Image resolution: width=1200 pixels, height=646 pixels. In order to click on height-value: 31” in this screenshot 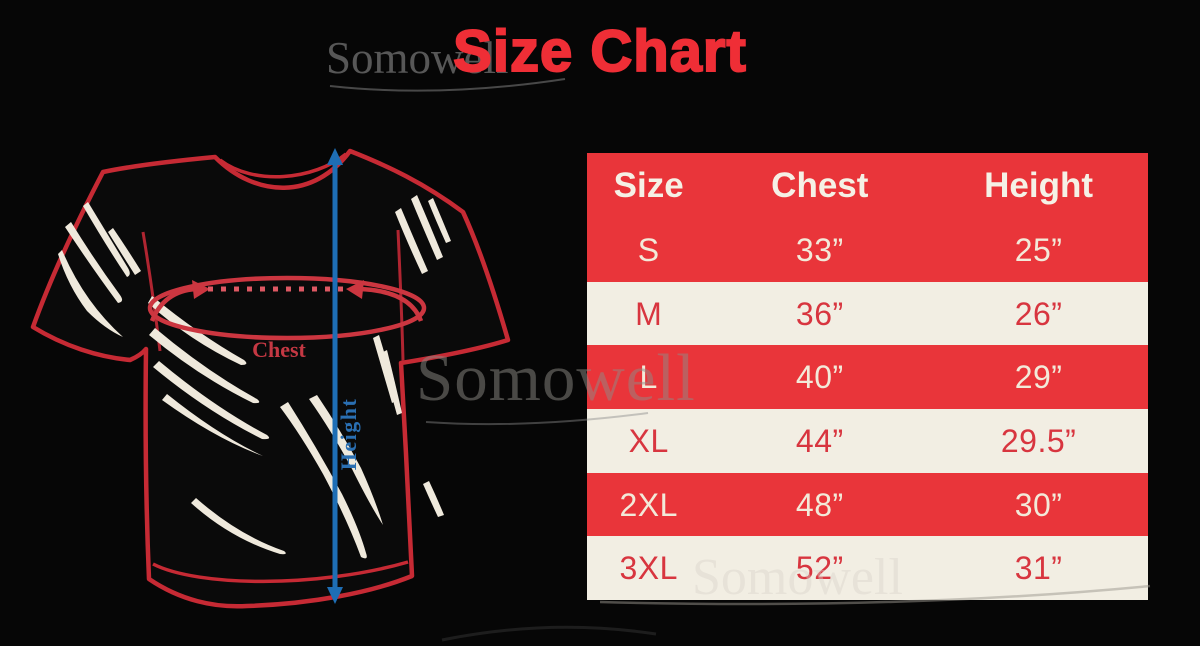, I will do `click(1038, 568)`.